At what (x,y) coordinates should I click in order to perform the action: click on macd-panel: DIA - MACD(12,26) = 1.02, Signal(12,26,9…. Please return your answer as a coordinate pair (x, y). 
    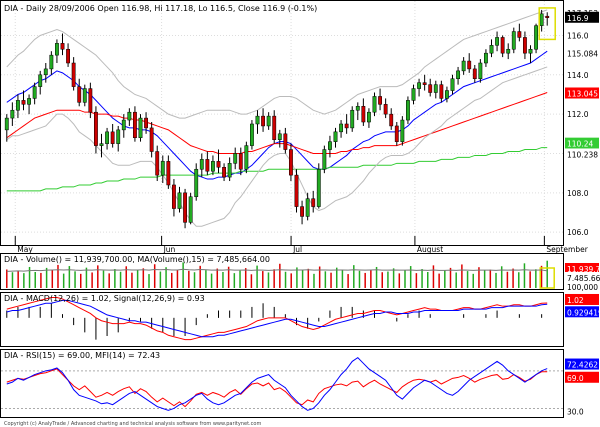
    Looking at the image, I should click on (300, 319).